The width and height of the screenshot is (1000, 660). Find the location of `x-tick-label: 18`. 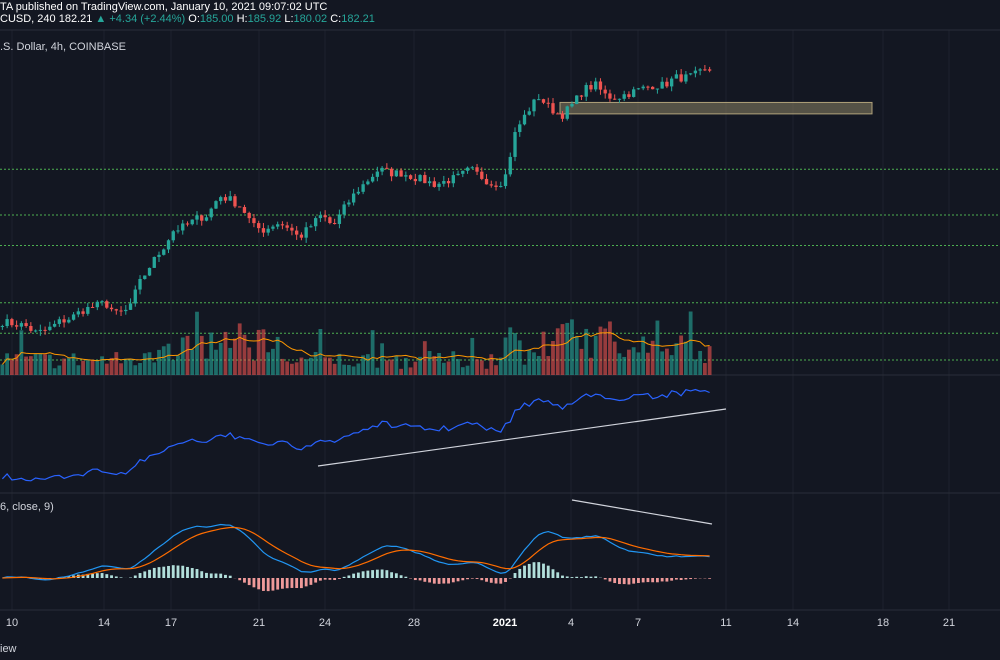

x-tick-label: 18 is located at coordinates (883, 623).